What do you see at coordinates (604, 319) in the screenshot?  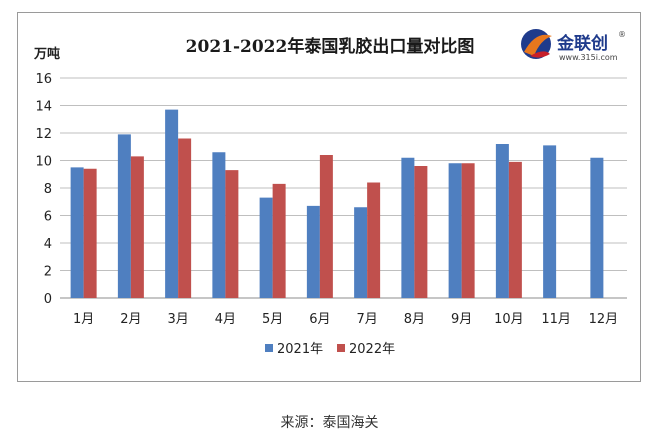 I see `x-tick-label: 12月` at bounding box center [604, 319].